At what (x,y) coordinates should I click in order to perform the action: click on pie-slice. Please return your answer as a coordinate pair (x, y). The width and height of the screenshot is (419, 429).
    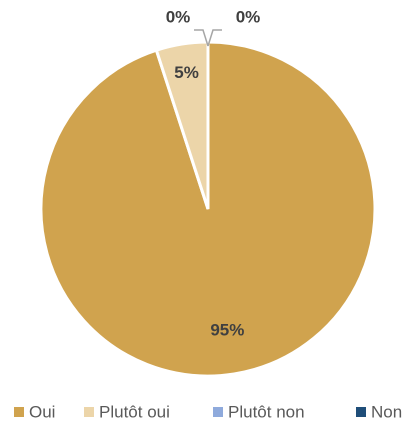
    Looking at the image, I should click on (182, 125).